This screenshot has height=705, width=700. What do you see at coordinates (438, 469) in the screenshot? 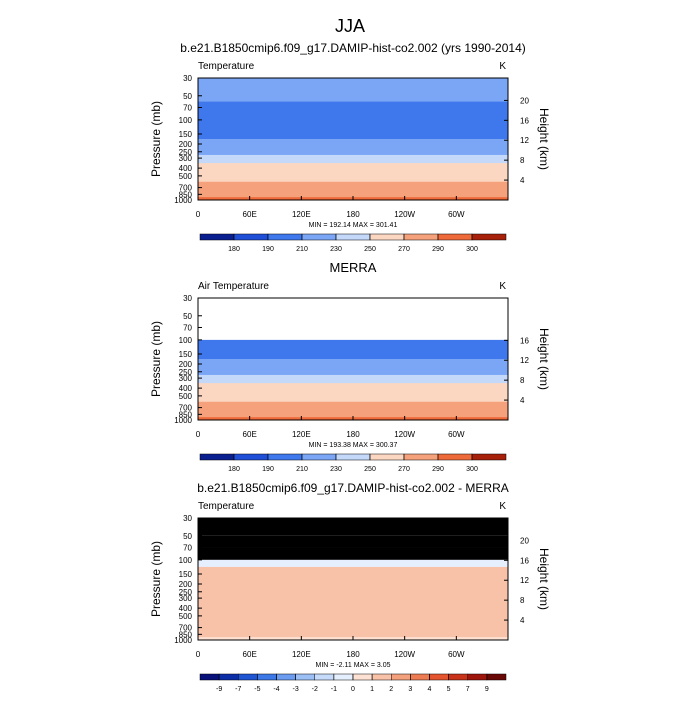
I see `colorbar-label: 290` at bounding box center [438, 469].